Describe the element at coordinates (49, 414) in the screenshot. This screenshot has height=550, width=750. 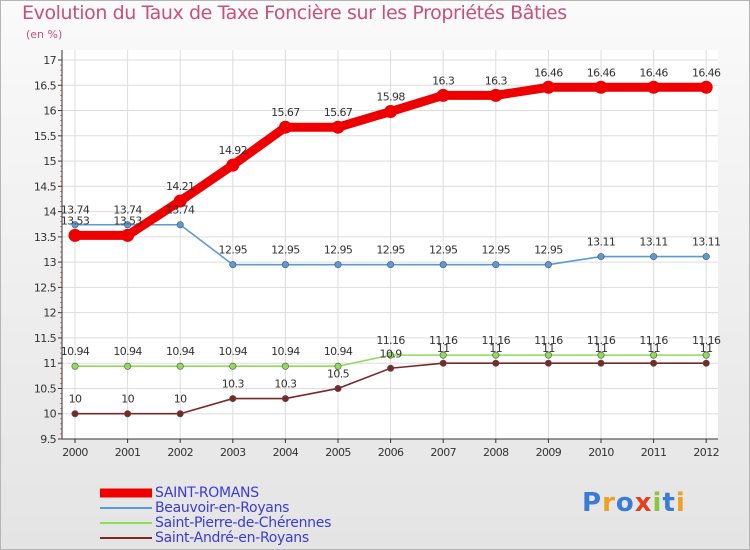
I see `y-tick-label: 10` at that location.